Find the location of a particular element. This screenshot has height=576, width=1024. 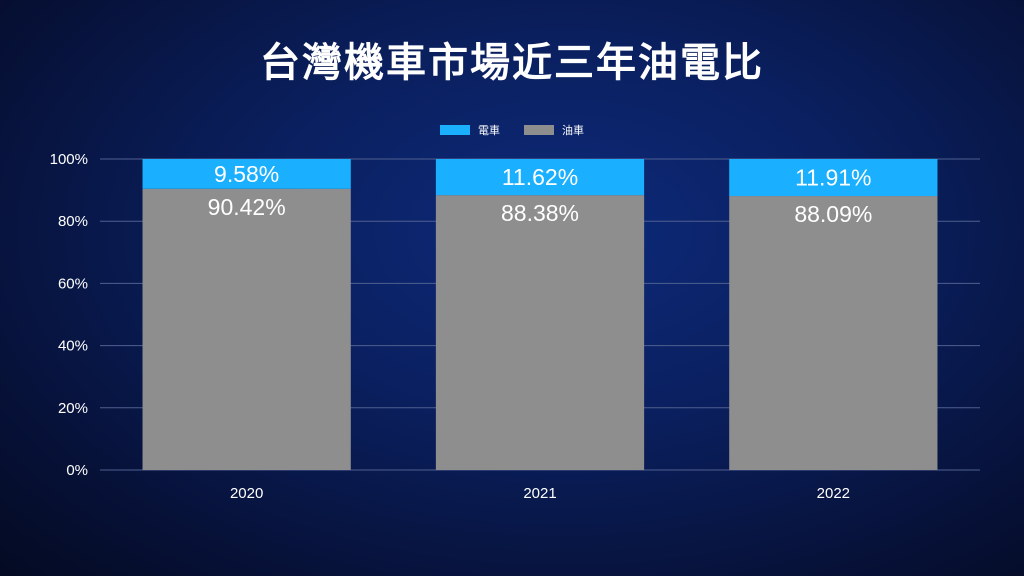

legend-item-electric: 電車 is located at coordinates (470, 130).